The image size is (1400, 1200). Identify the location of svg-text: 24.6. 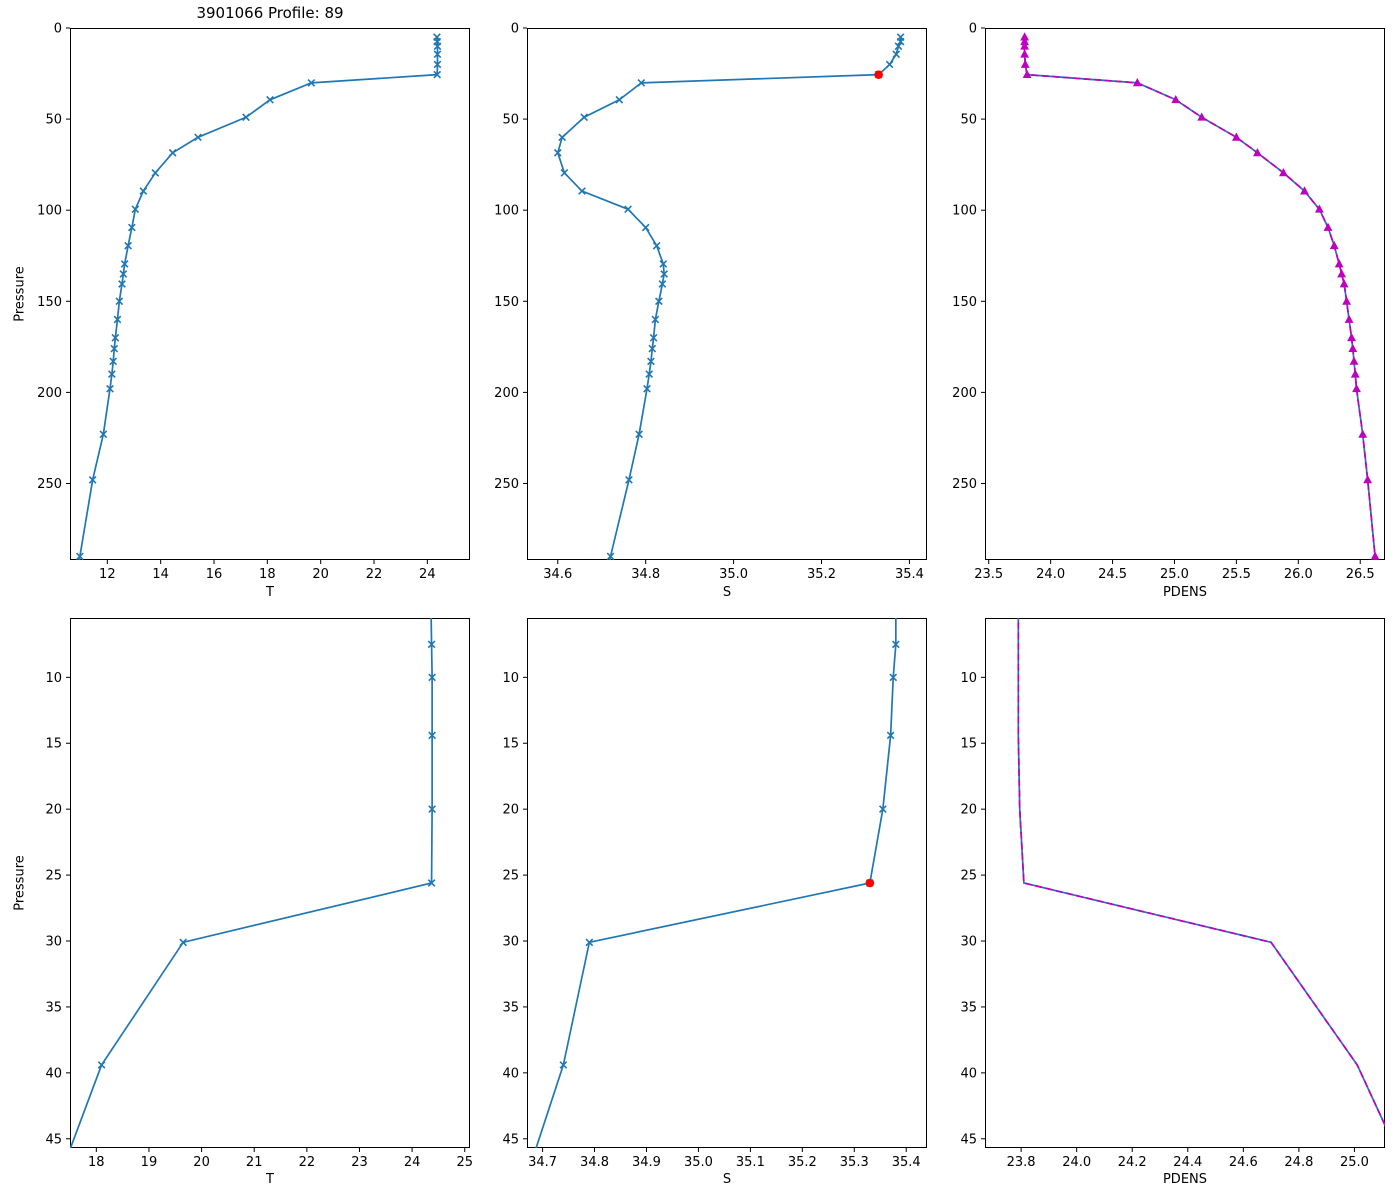
(1243, 1162).